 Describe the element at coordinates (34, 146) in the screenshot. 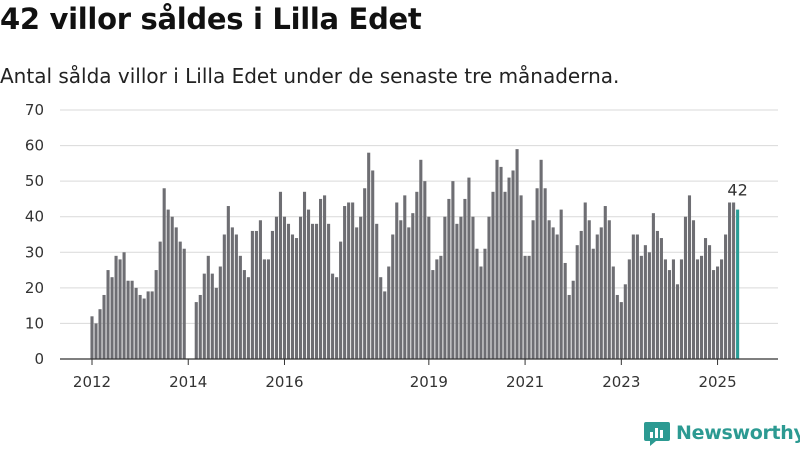

I see `y-tick-label: 60` at that location.